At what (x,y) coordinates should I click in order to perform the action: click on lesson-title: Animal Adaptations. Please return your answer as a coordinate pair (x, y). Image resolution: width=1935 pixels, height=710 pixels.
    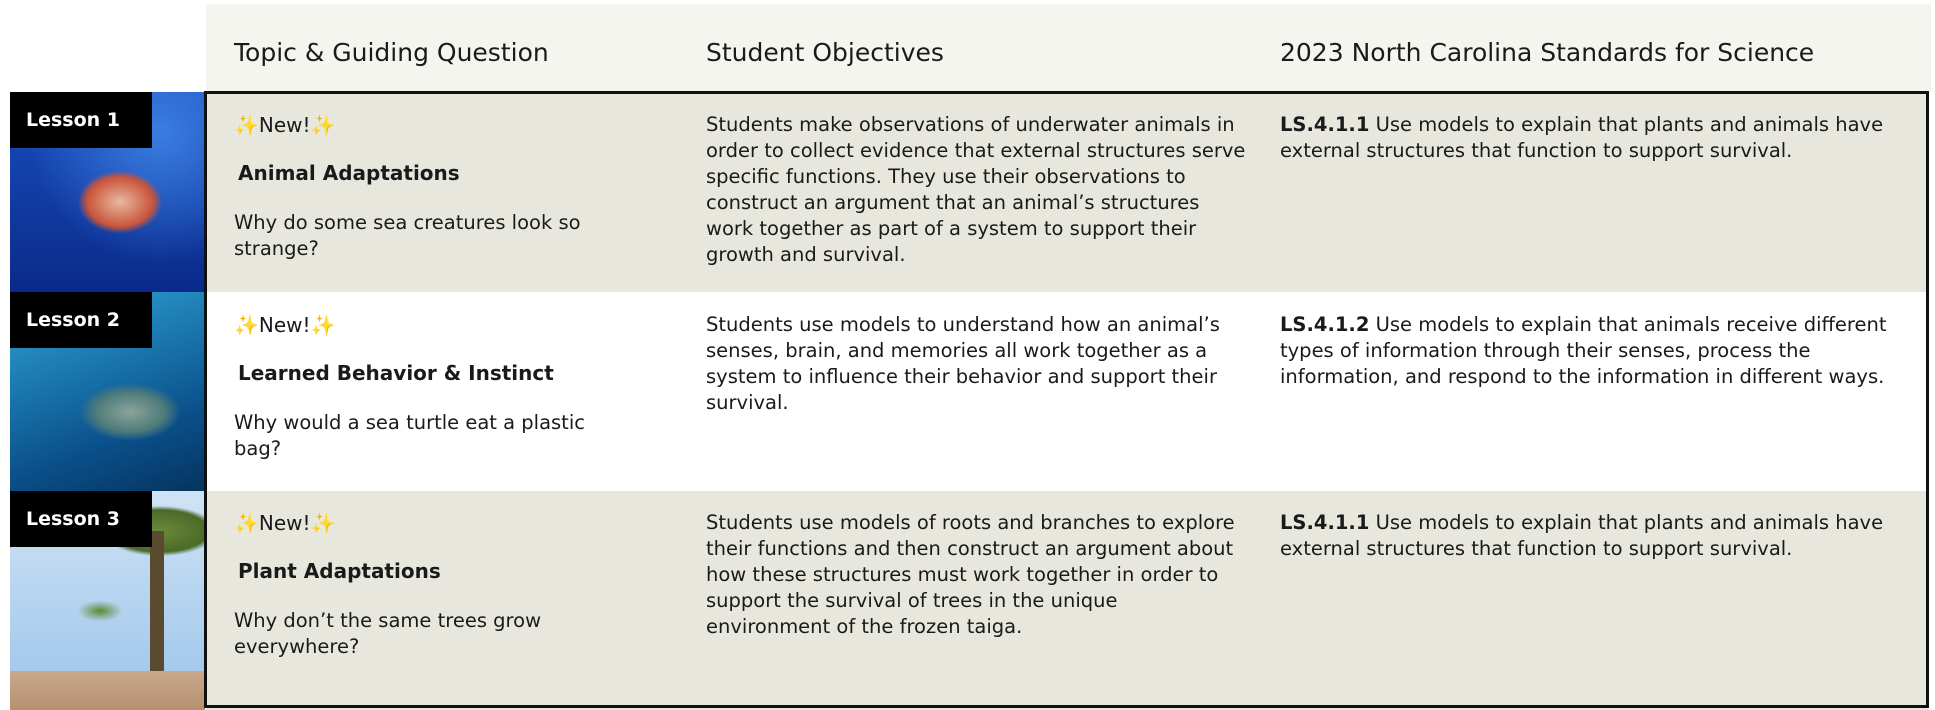
    Looking at the image, I should click on (349, 173).